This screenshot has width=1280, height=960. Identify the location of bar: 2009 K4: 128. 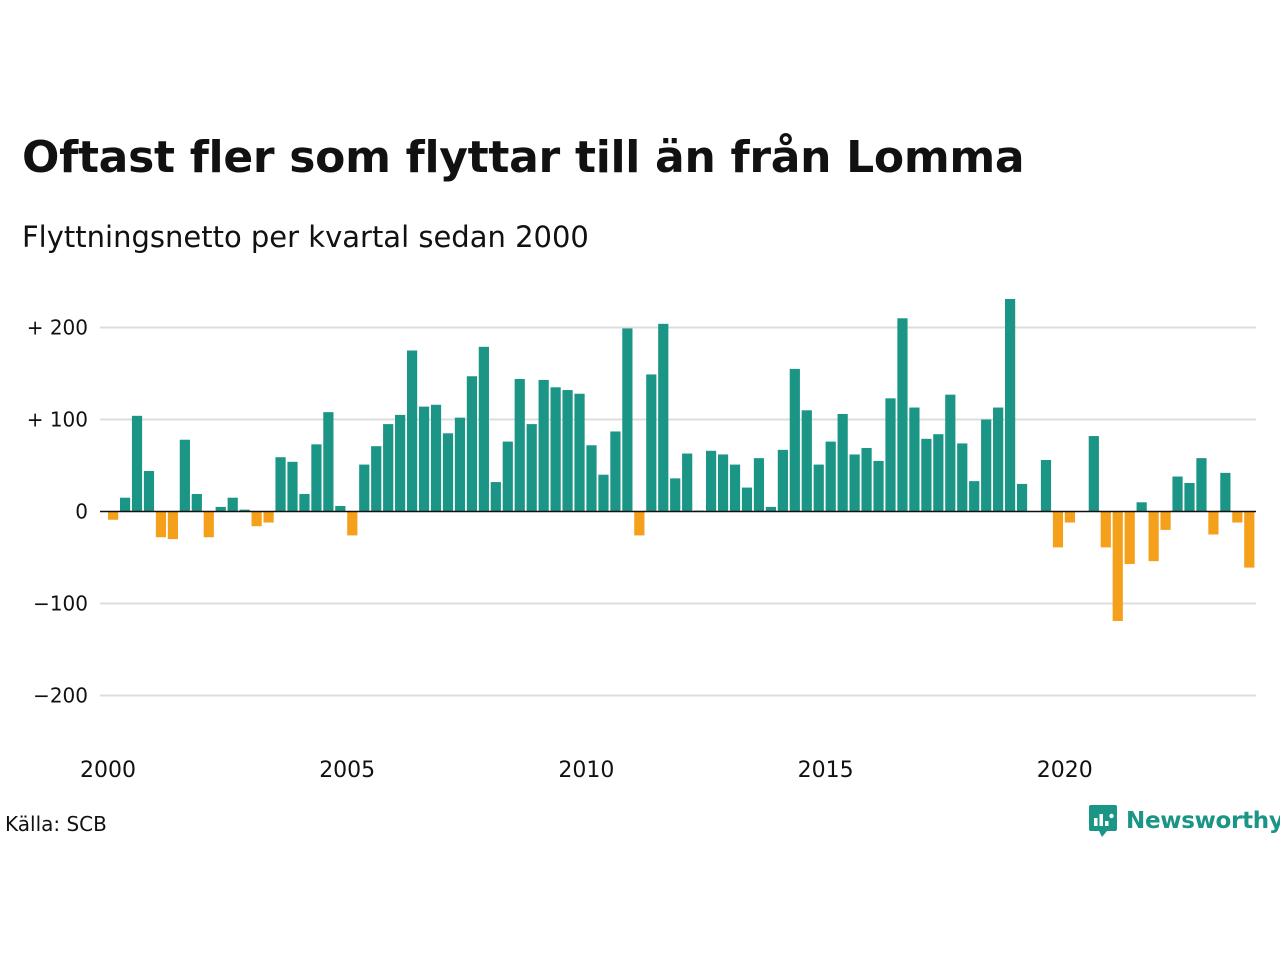
(579, 452).